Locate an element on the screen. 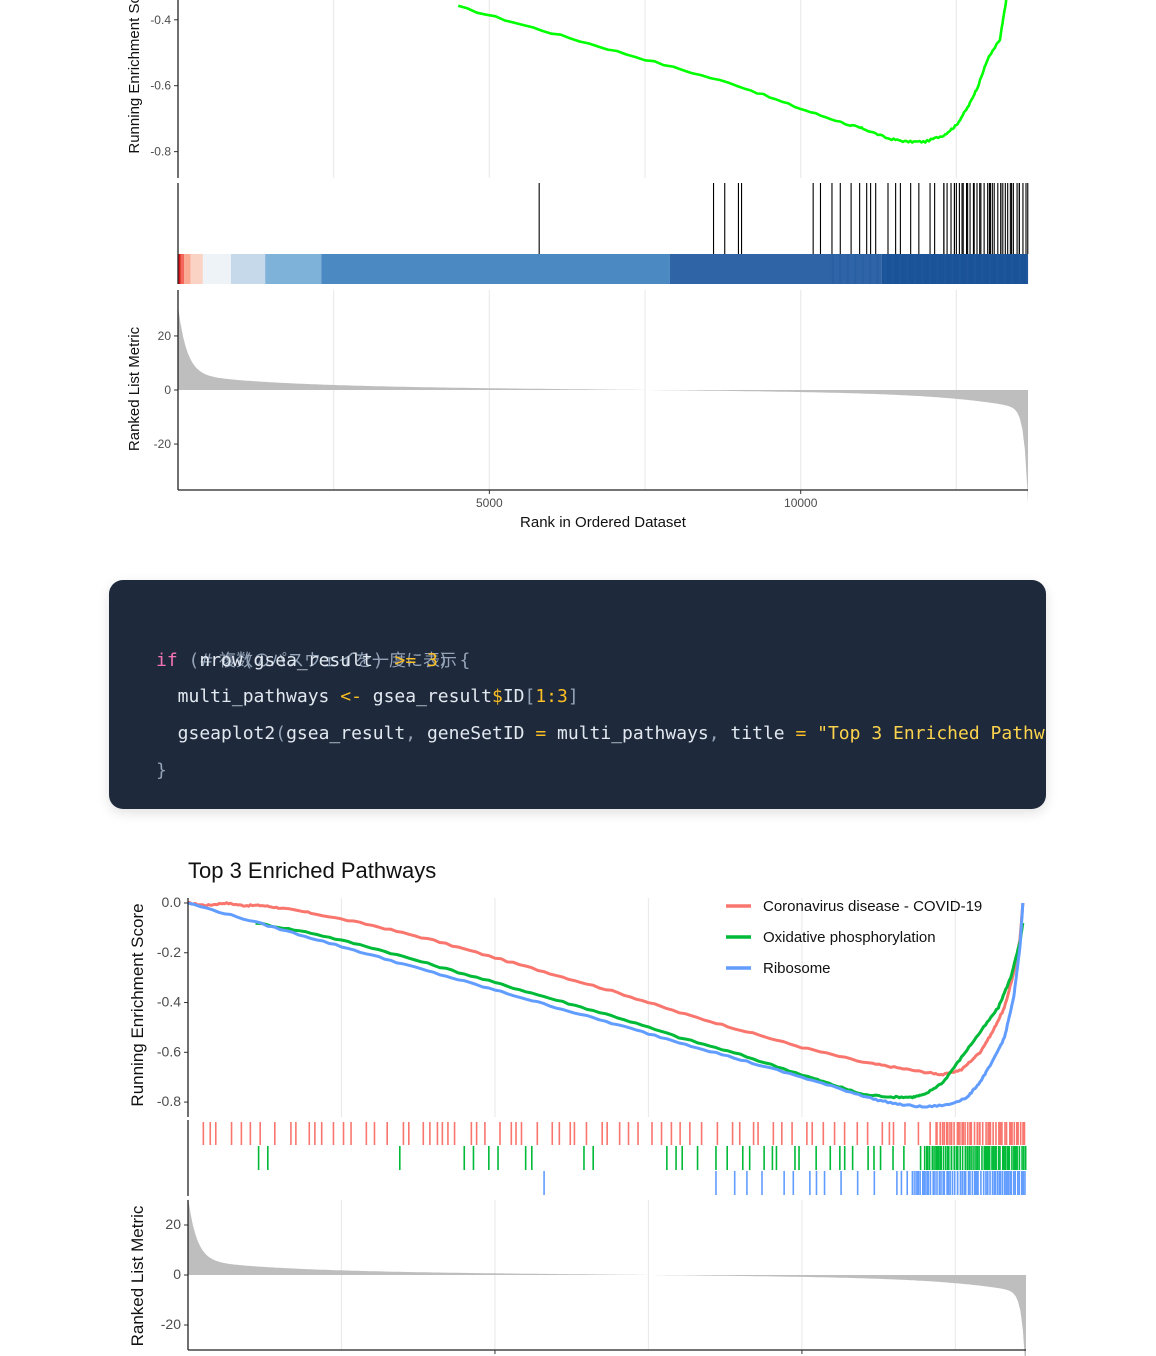 Image resolution: width=1156 pixels, height=1356 pixels. code-comment: # 複数のパスウェイを一度に表示 is located at coordinates (328, 660).